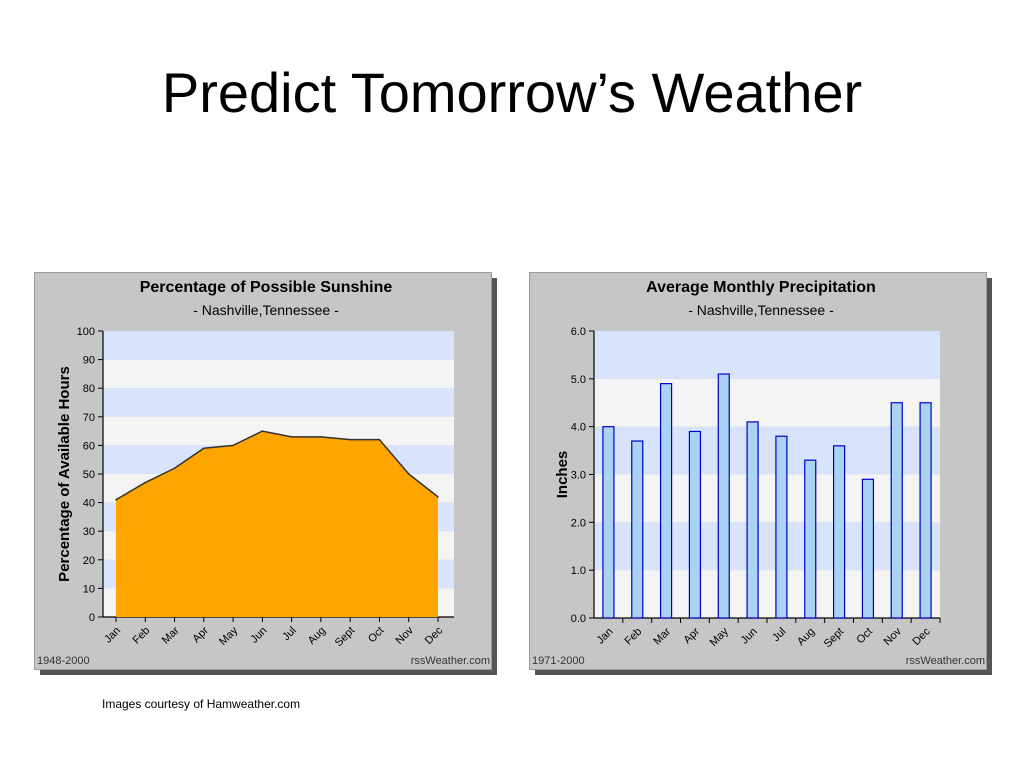 The image size is (1024, 768). Describe the element at coordinates (578, 571) in the screenshot. I see `y-tick-label: 1.0` at that location.